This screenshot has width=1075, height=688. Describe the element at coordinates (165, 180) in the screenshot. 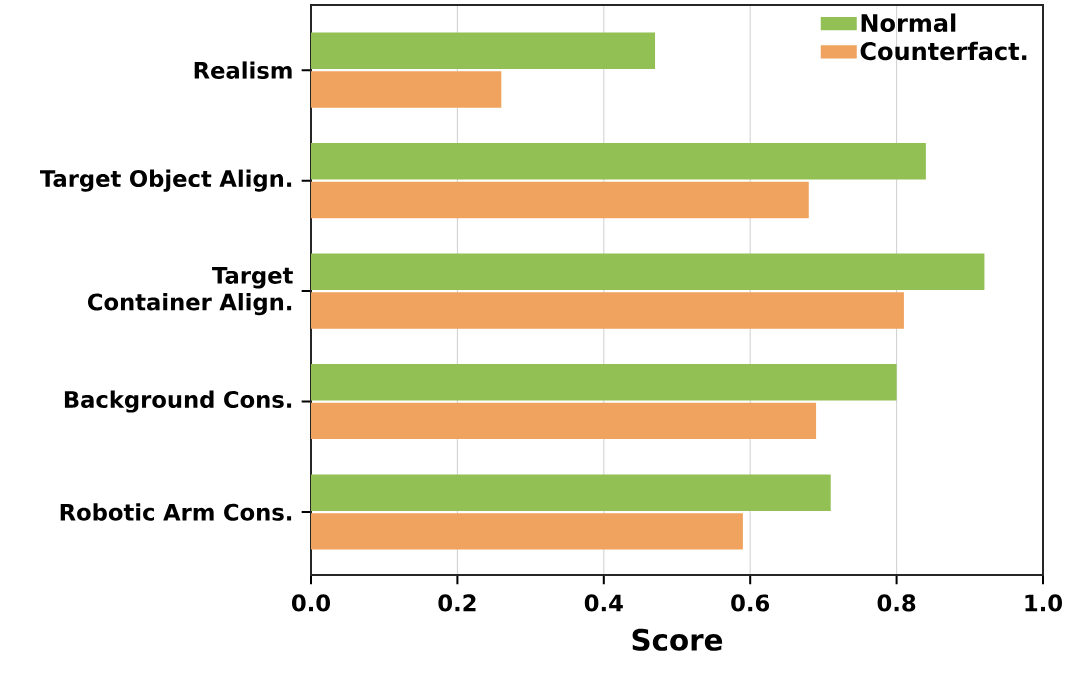

I see `y-tick-label: Target Object Align.` at that location.